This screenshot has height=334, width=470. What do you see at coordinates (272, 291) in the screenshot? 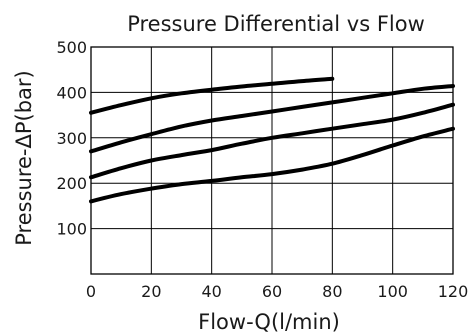
I see `x-tick-label-60: 60` at bounding box center [272, 291].